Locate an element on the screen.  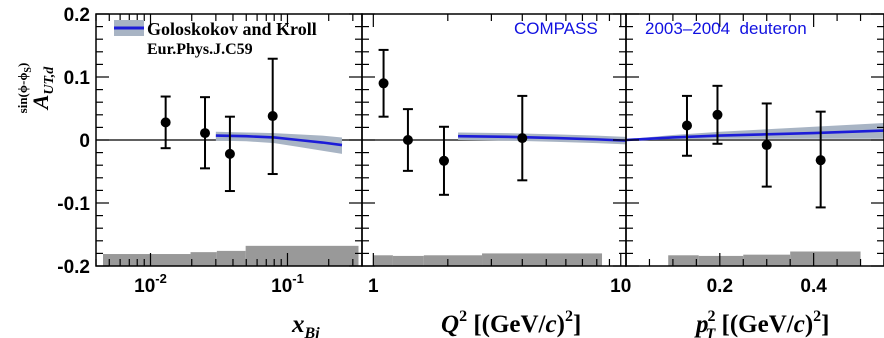
x-axis-title-pt2: p2 T [(GeV/c)2] is located at coordinates (762, 323).